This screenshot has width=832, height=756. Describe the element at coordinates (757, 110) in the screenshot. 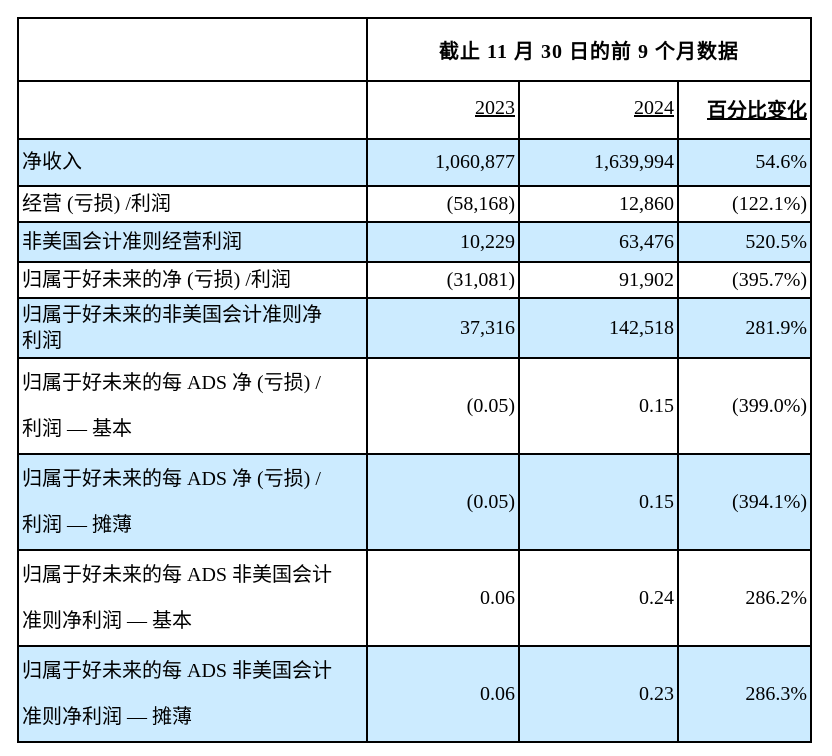

I see `column-header-percent-change-label: 百分比变化` at that location.